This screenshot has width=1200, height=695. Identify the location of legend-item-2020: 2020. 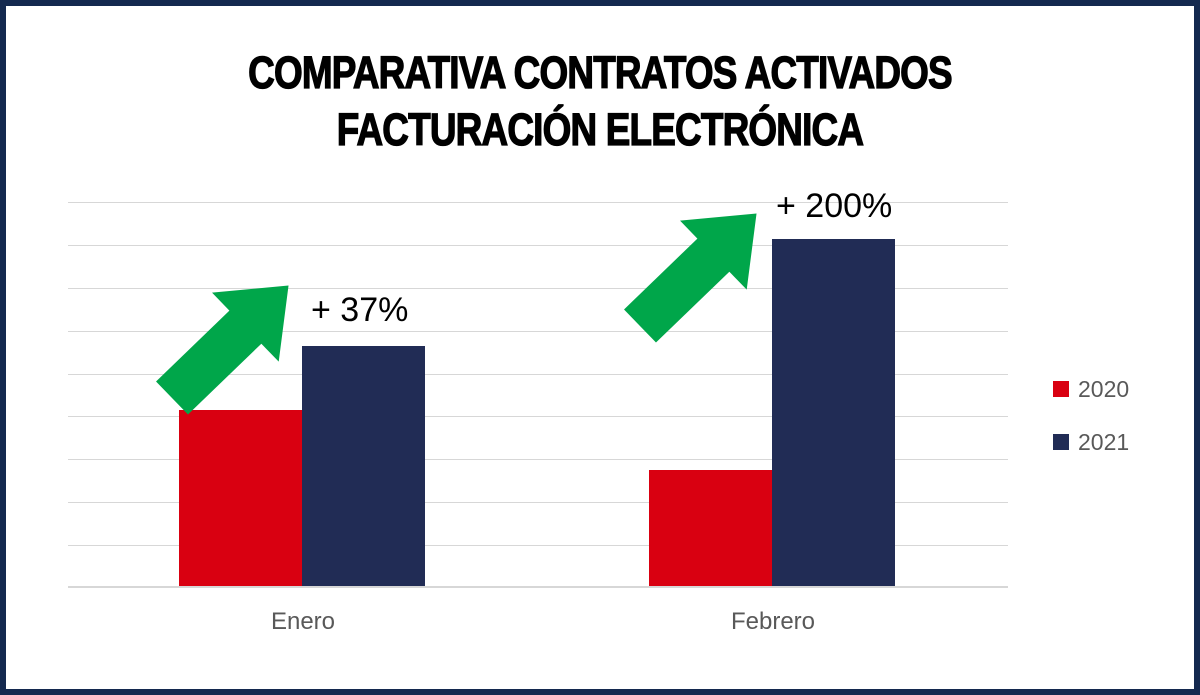
(1091, 389).